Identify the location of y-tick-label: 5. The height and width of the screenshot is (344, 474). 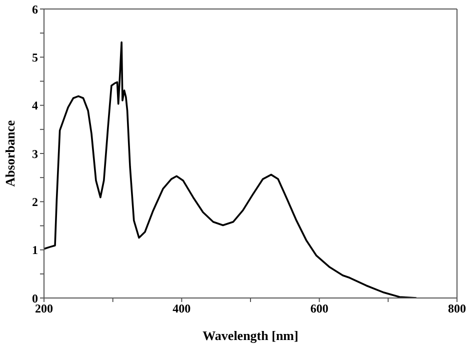
(35, 57).